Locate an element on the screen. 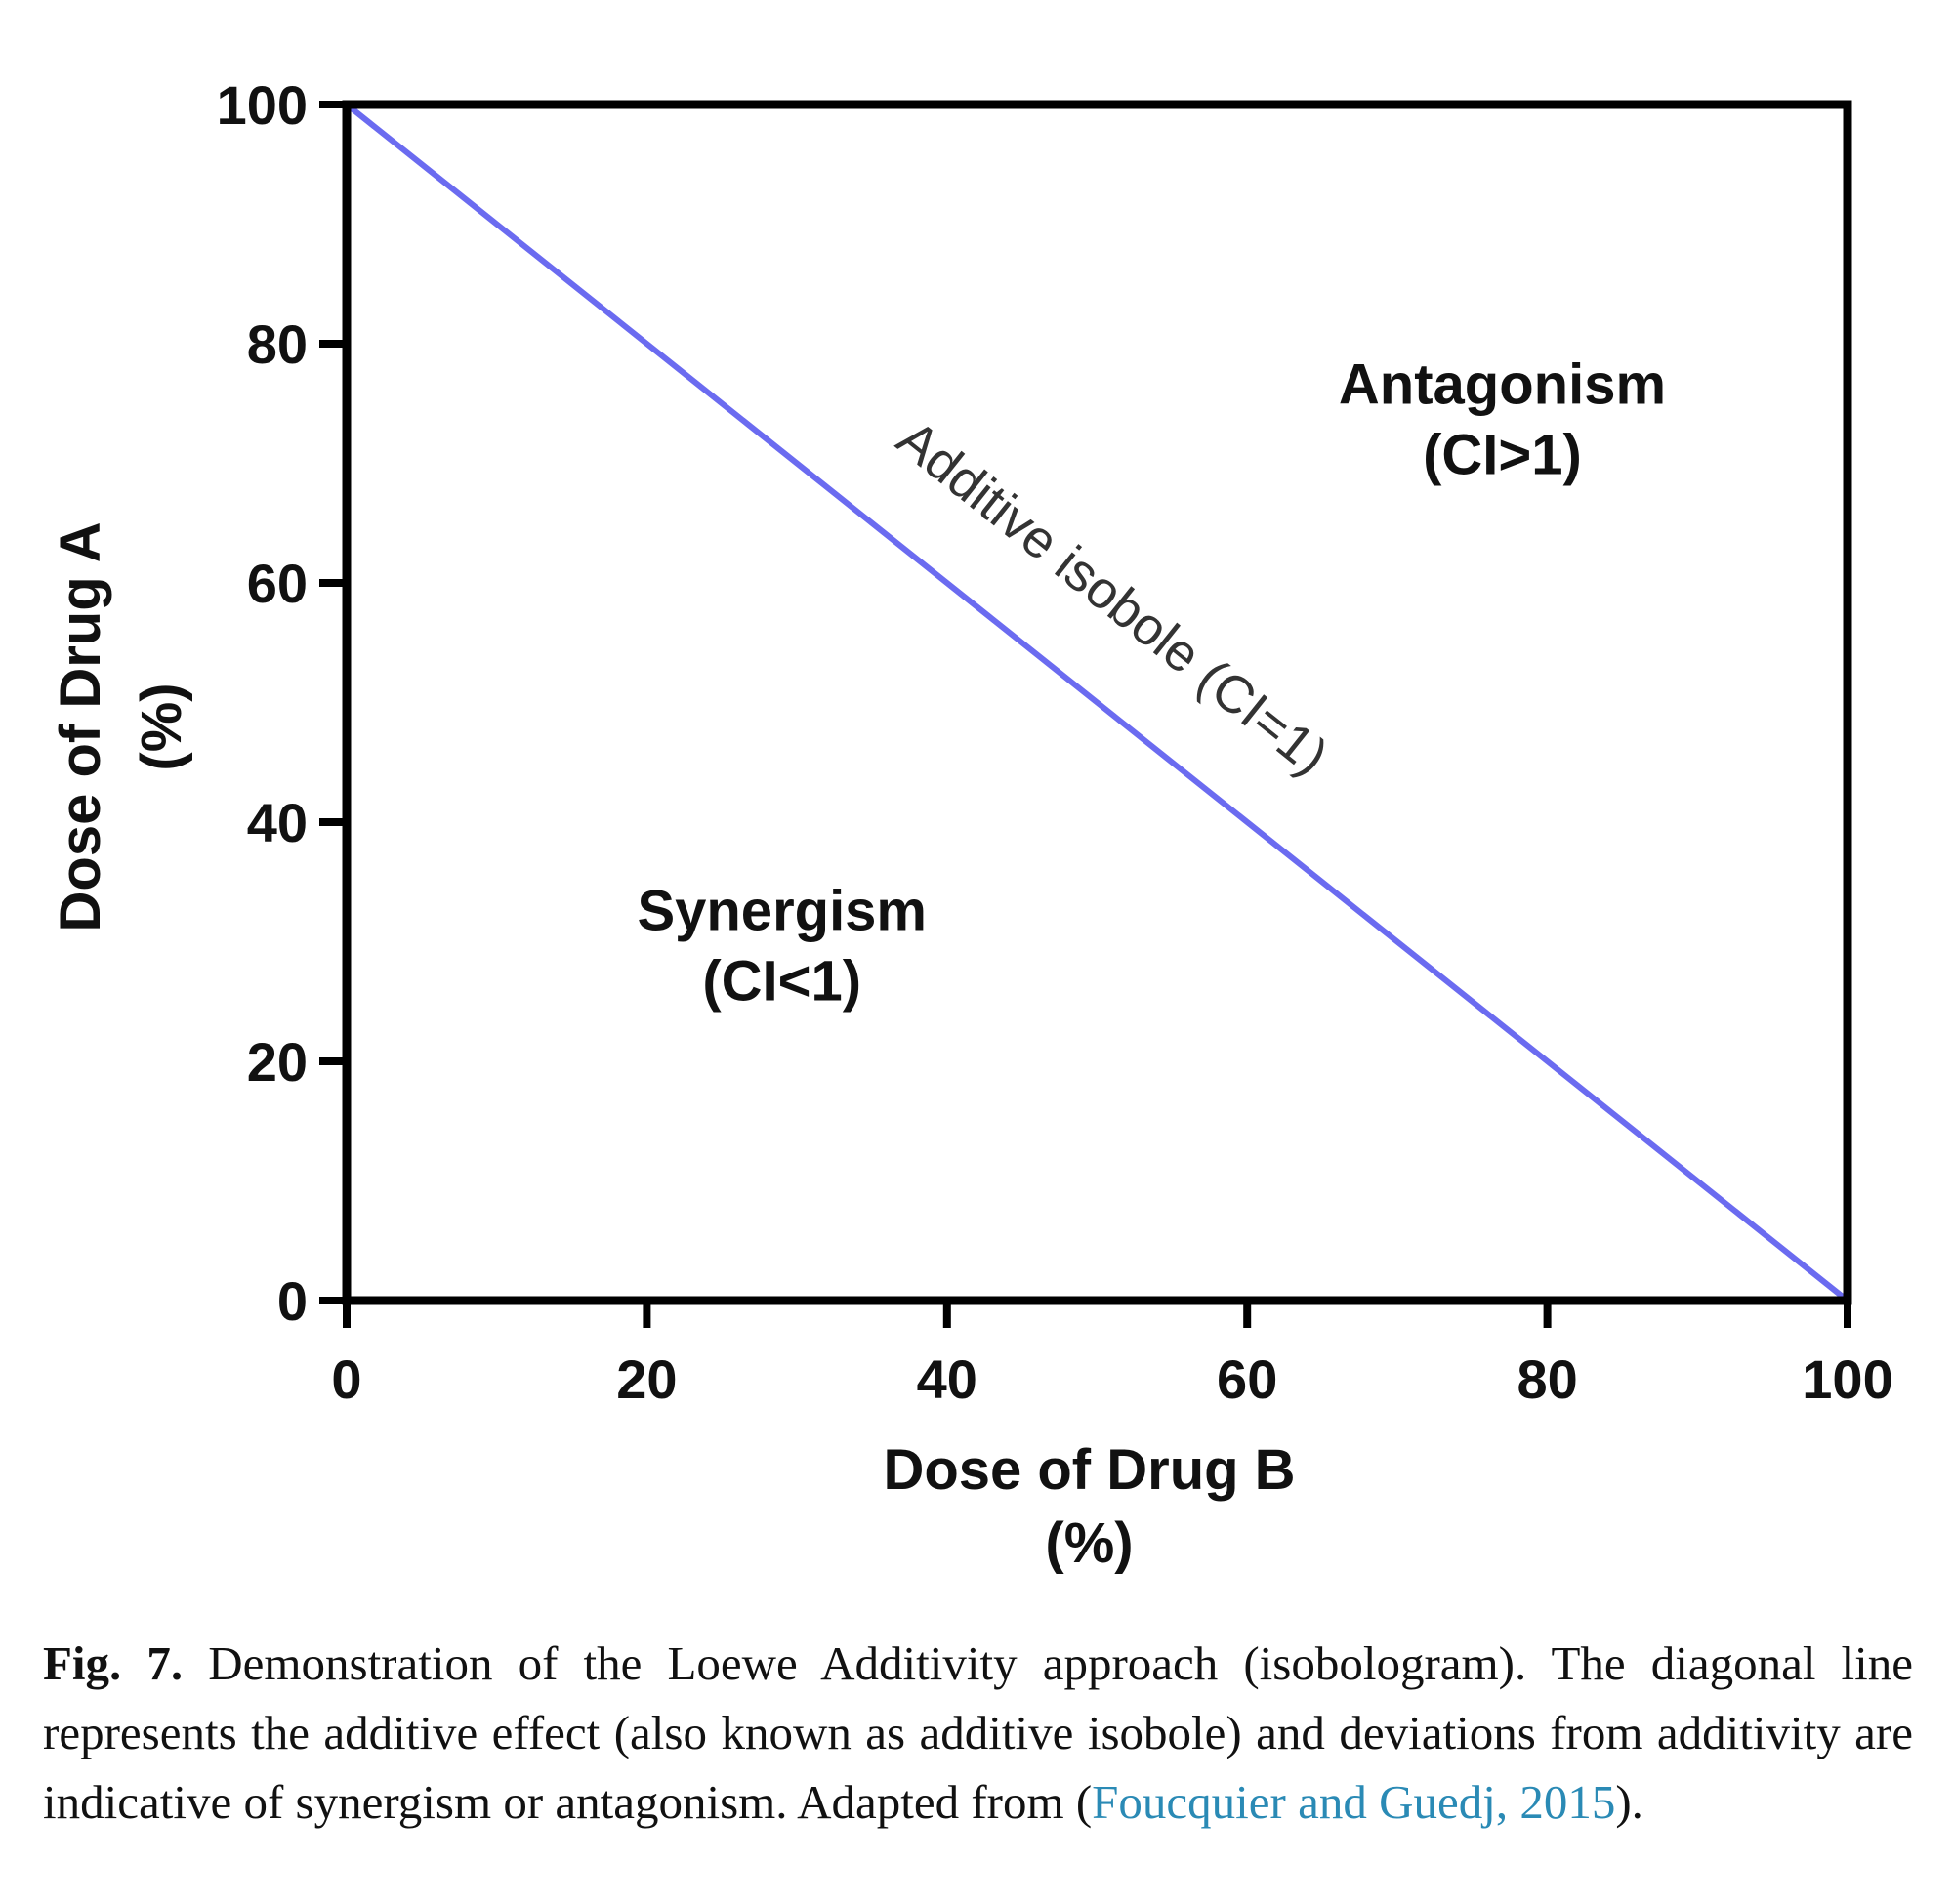 This screenshot has width=1953, height=1904. x-tick-label: 80 is located at coordinates (1547, 1379).